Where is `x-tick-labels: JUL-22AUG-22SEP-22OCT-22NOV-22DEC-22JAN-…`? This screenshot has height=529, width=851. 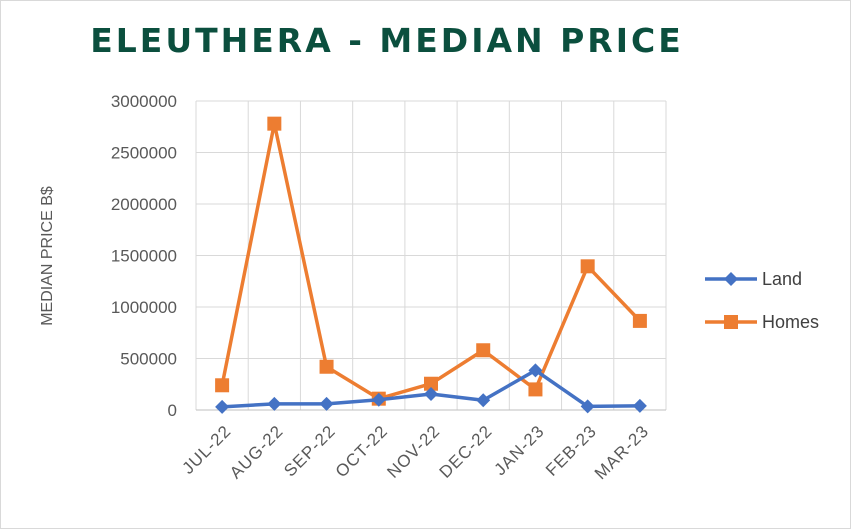
x-tick-labels: JUL-22AUG-22SEP-22OCT-22NOV-22DEC-22JAN-… is located at coordinates (416, 452).